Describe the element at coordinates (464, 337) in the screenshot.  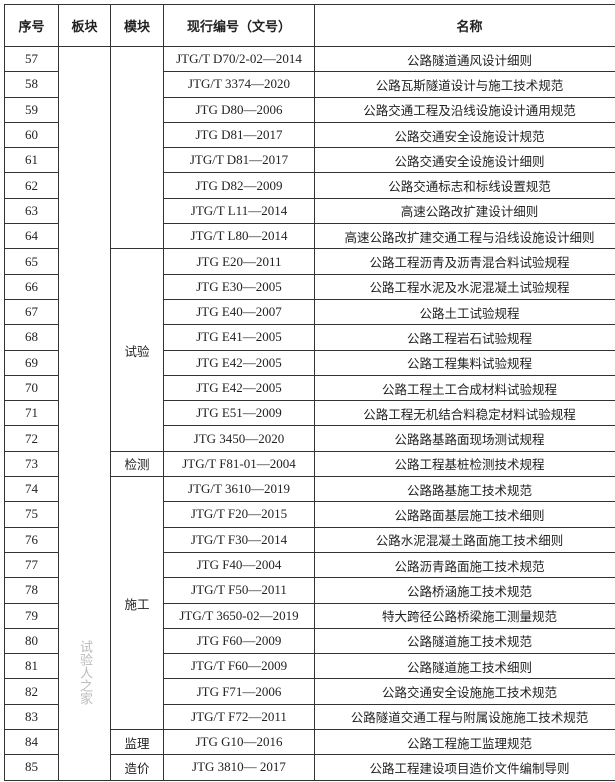
I see `standard-name: 公路工程岩石试验规程` at that location.